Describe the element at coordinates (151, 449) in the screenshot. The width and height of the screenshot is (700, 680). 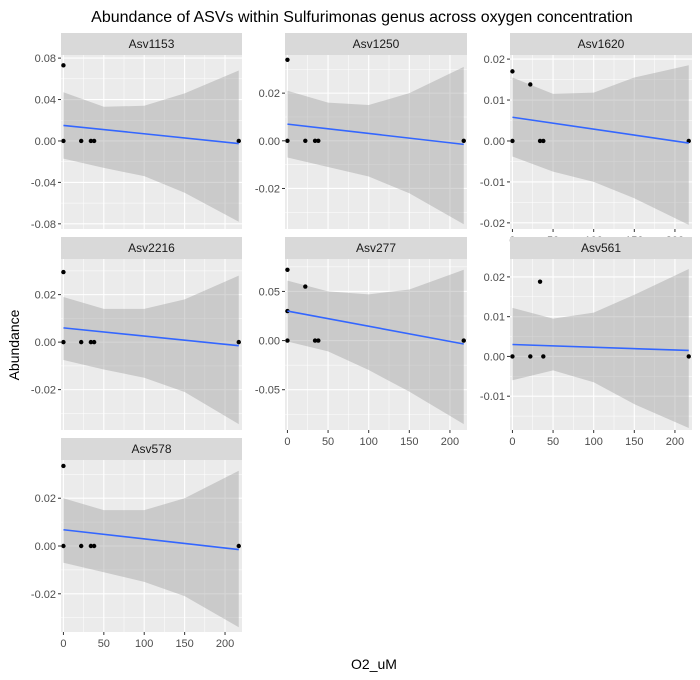
I see `facet-strip-label: Asv578` at that location.